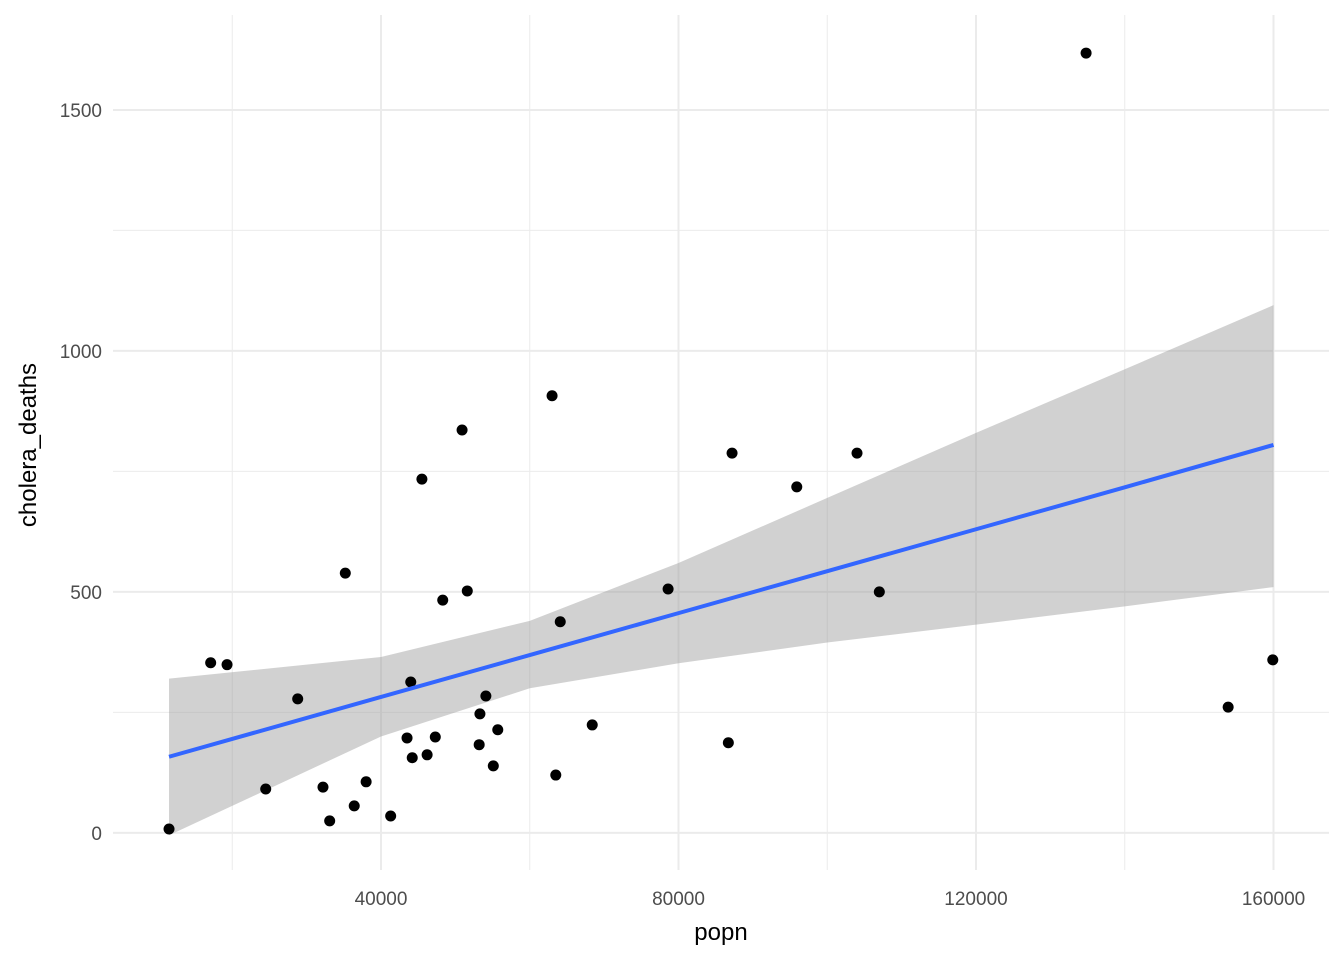 The image size is (1344, 960). What do you see at coordinates (975, 899) in the screenshot?
I see `x-tick-label: 120000` at bounding box center [975, 899].